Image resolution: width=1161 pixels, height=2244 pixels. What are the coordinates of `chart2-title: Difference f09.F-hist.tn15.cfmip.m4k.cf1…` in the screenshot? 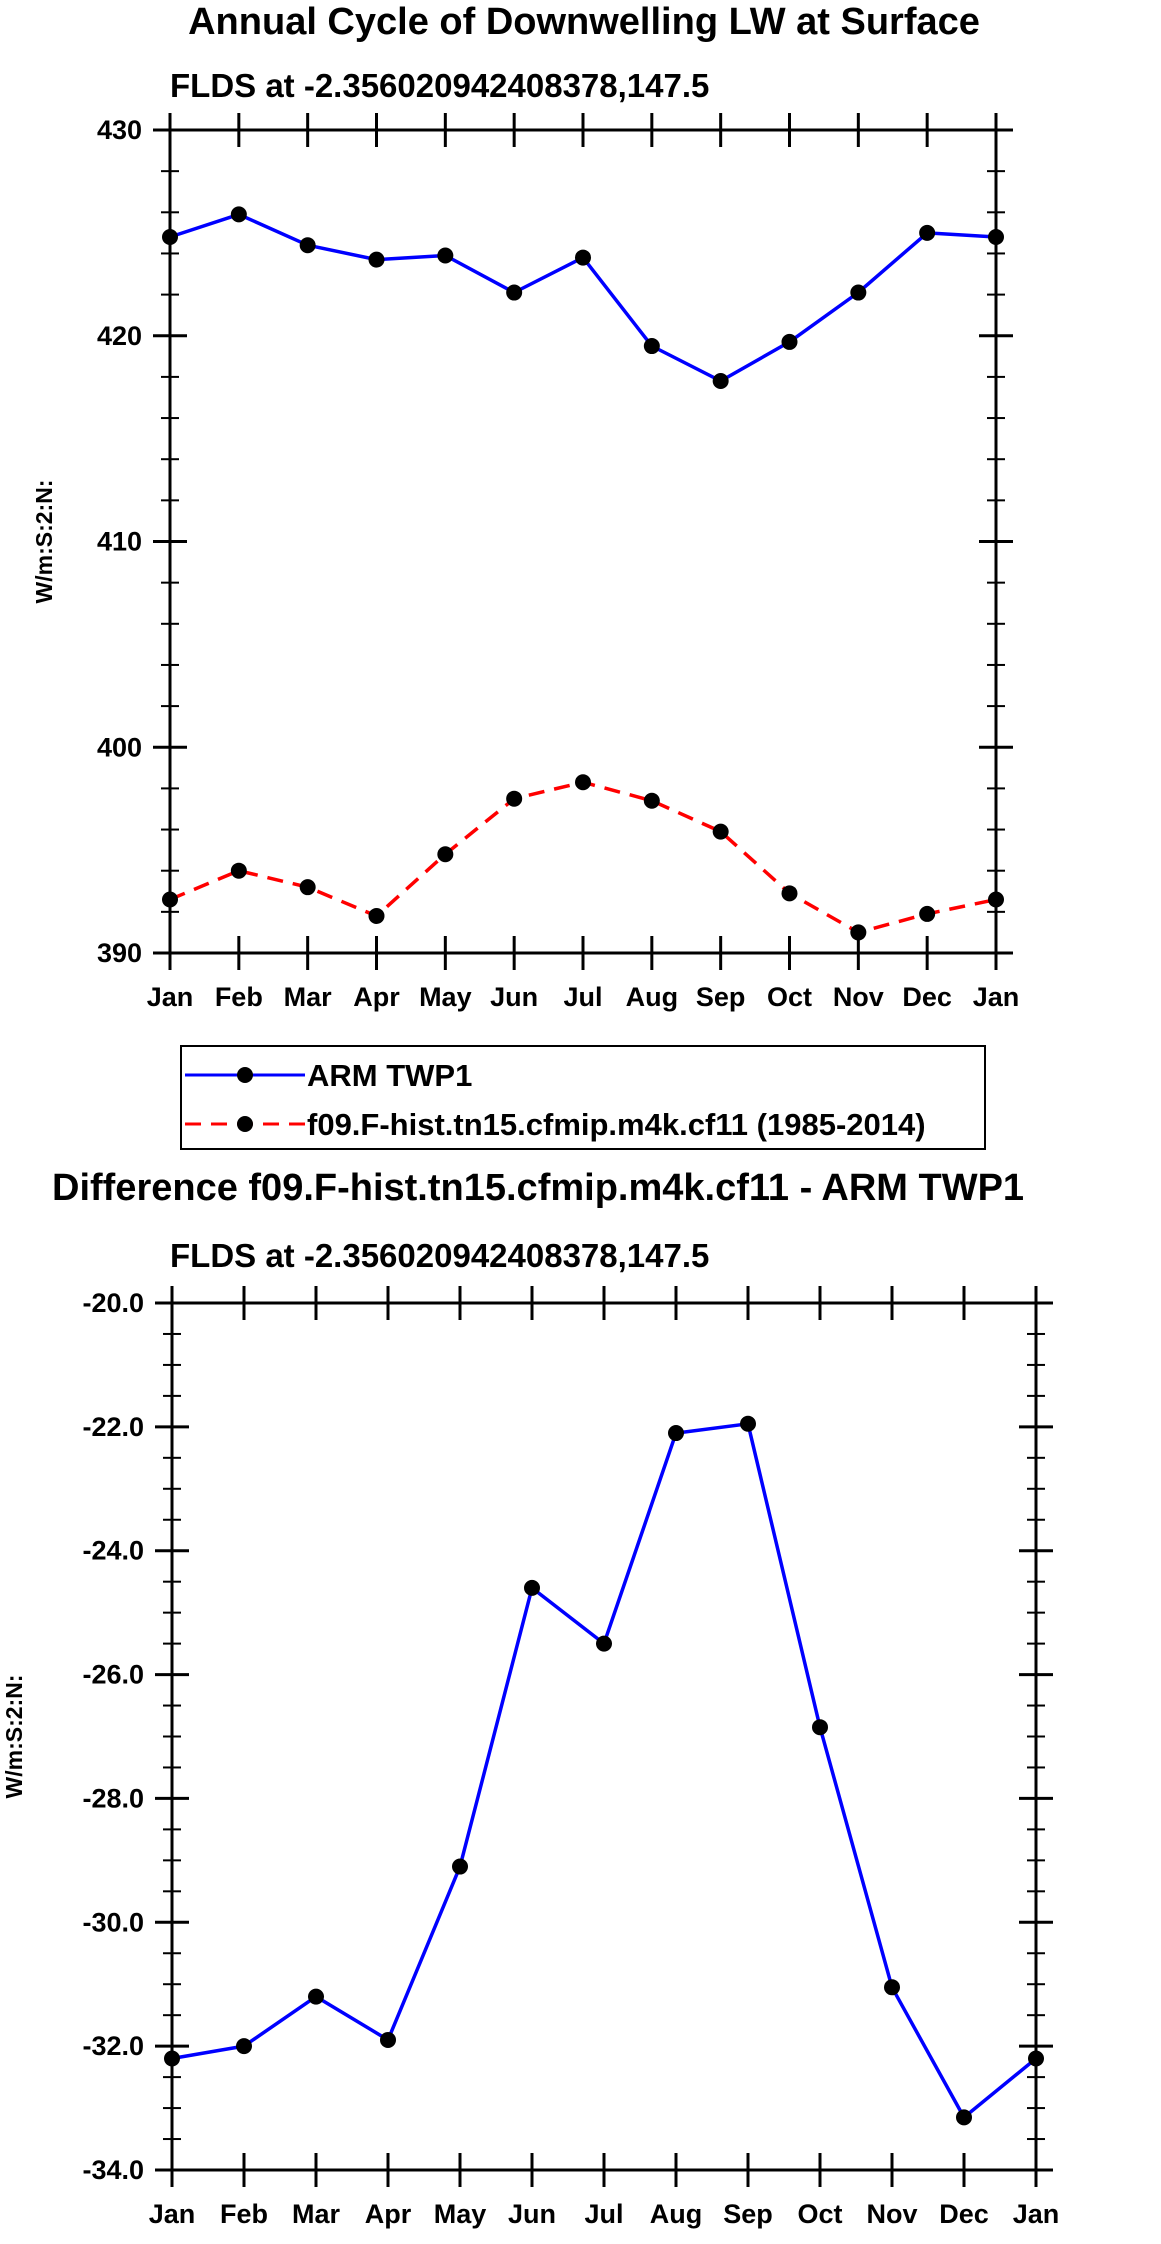 It's located at (538, 1188).